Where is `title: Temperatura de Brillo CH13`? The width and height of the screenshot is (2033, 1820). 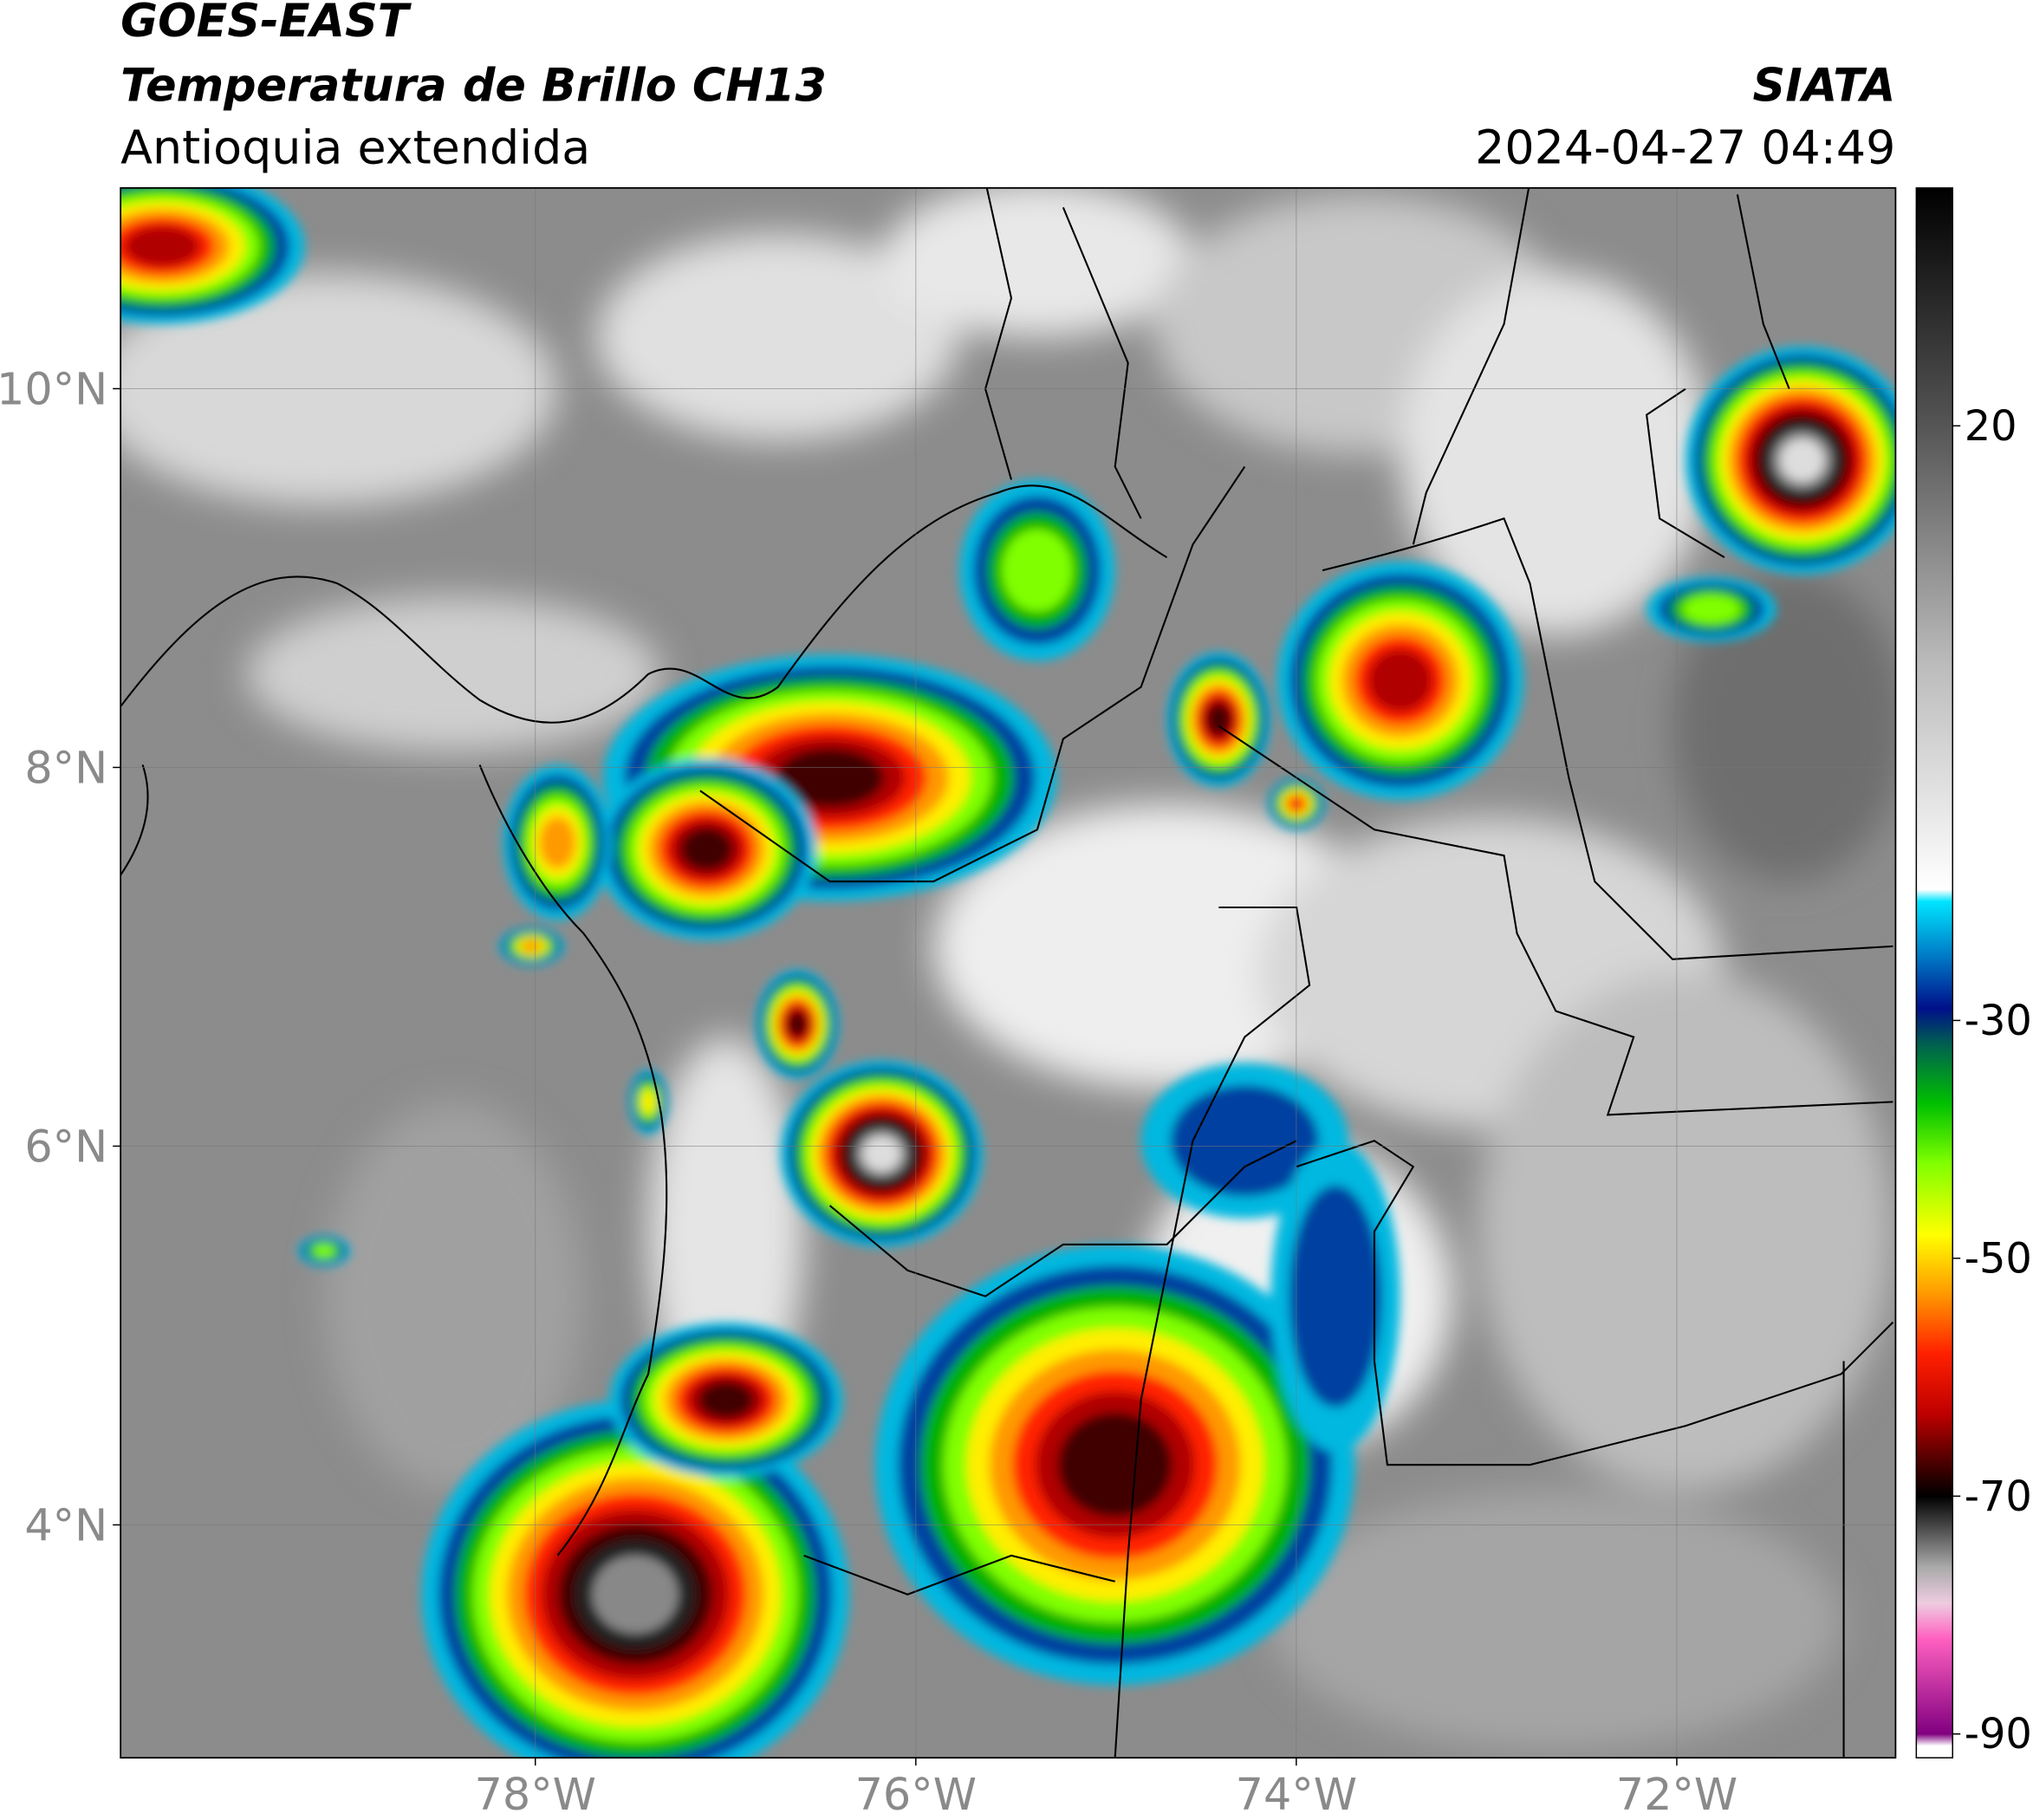
title: Temperatura de Brillo CH13 is located at coordinates (474, 86).